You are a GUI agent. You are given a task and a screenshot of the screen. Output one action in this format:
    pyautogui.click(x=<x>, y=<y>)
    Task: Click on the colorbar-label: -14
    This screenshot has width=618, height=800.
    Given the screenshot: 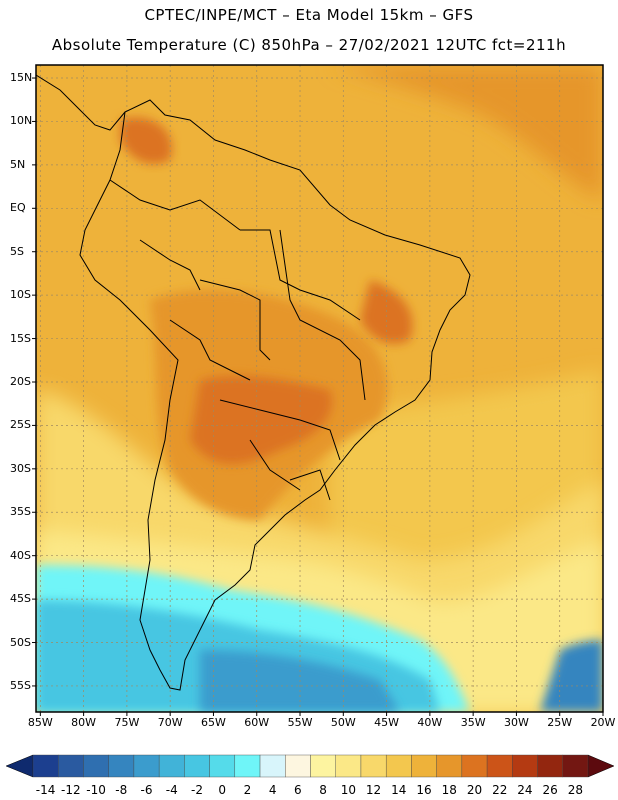 What is the action you would take?
    pyautogui.click(x=45, y=790)
    